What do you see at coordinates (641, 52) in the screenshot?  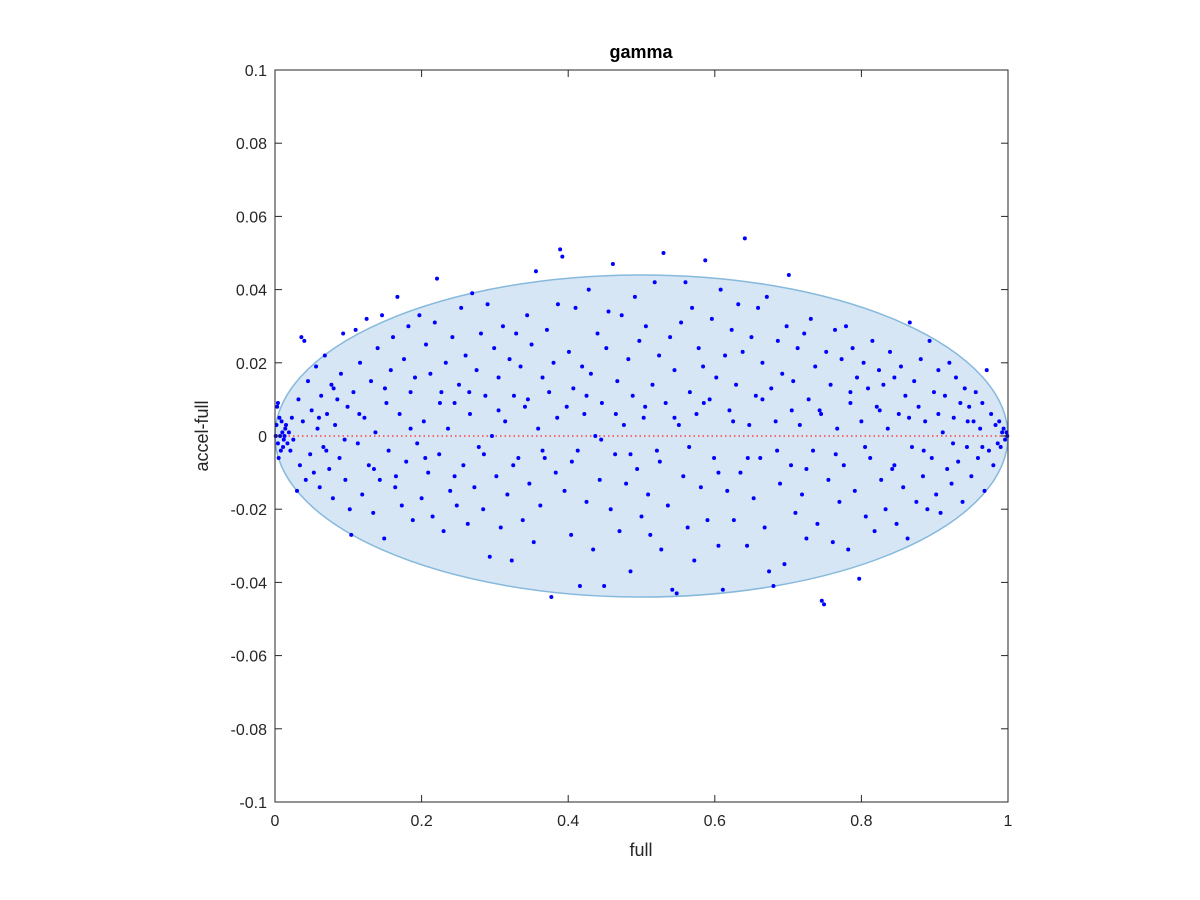 I see `chart-title: gamma` at bounding box center [641, 52].